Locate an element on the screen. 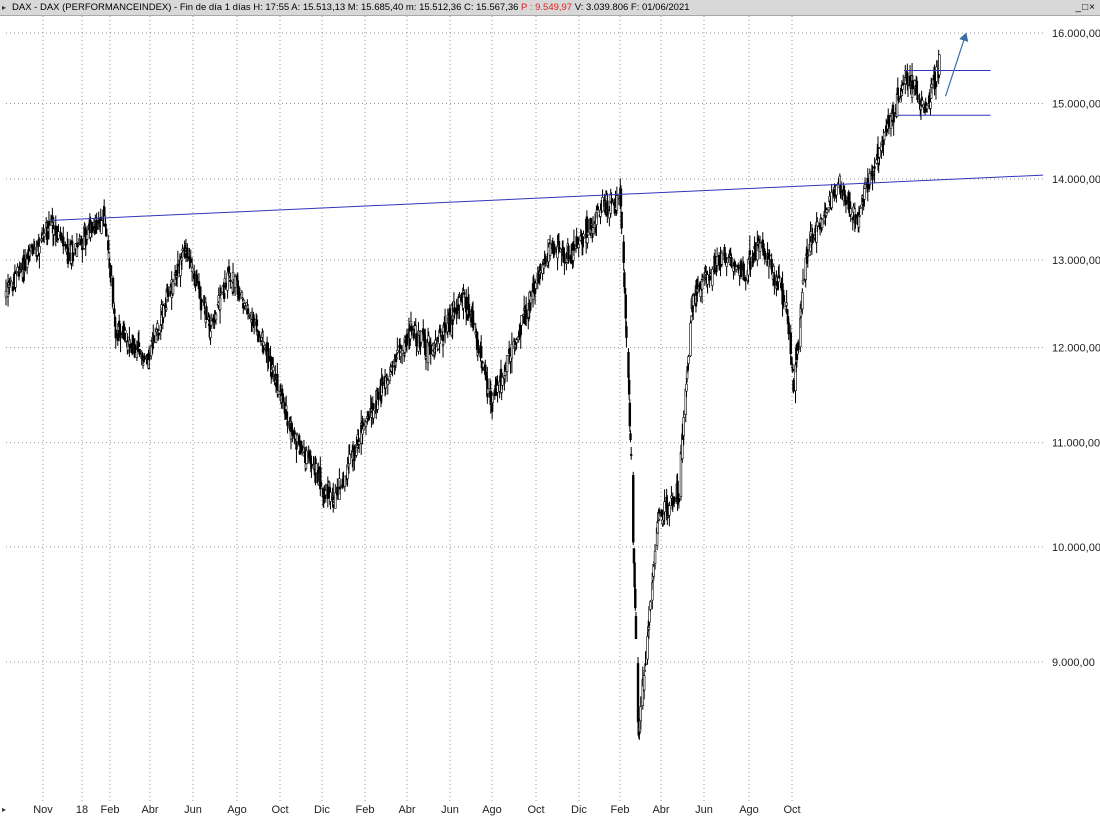  scroll-left-icon: ▸ is located at coordinates (4, 809).